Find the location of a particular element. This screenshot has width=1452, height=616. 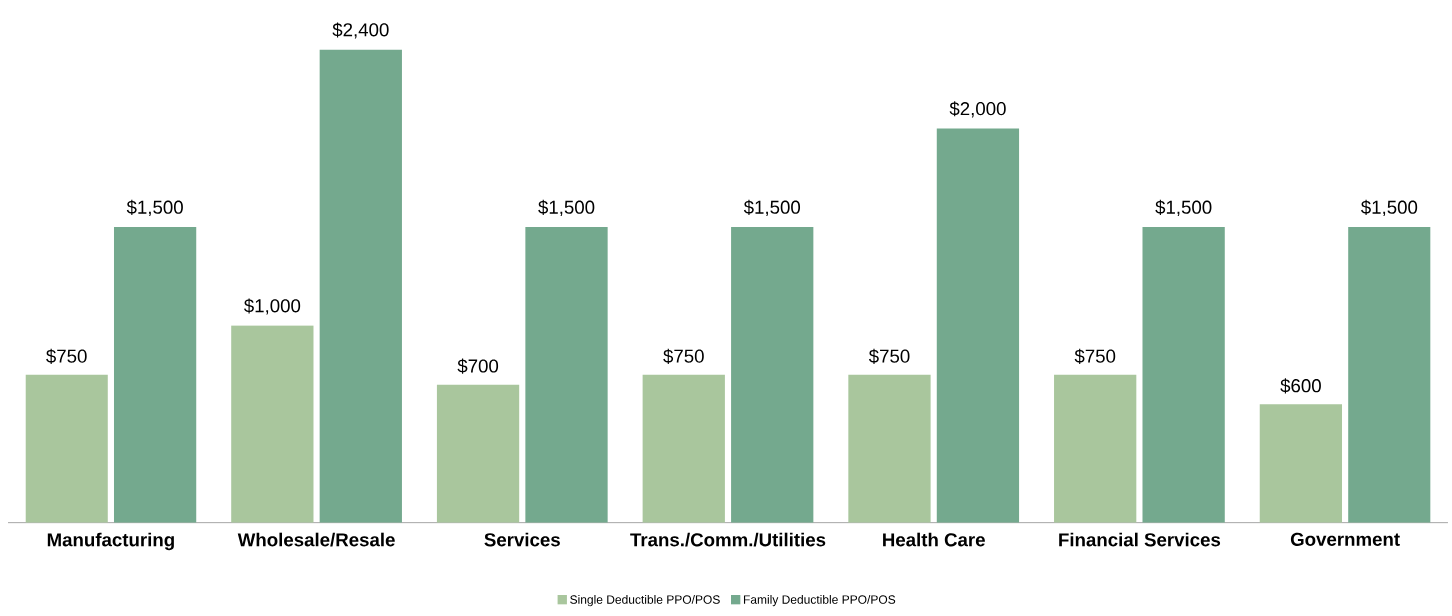

data-label: $600 is located at coordinates (1300, 386).